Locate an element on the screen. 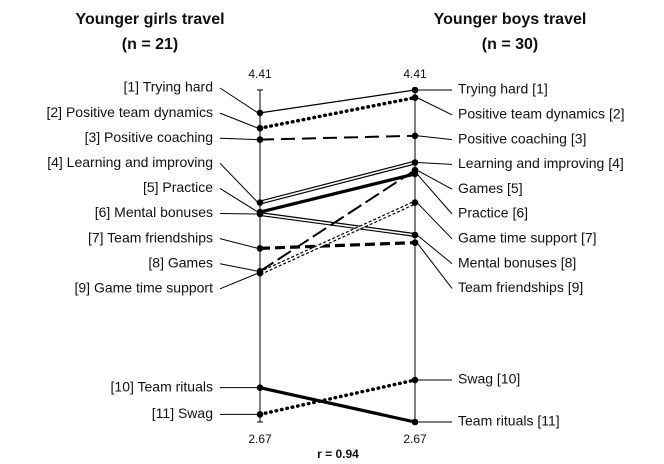  right-label: Positive coaching [3] is located at coordinates (522, 138).